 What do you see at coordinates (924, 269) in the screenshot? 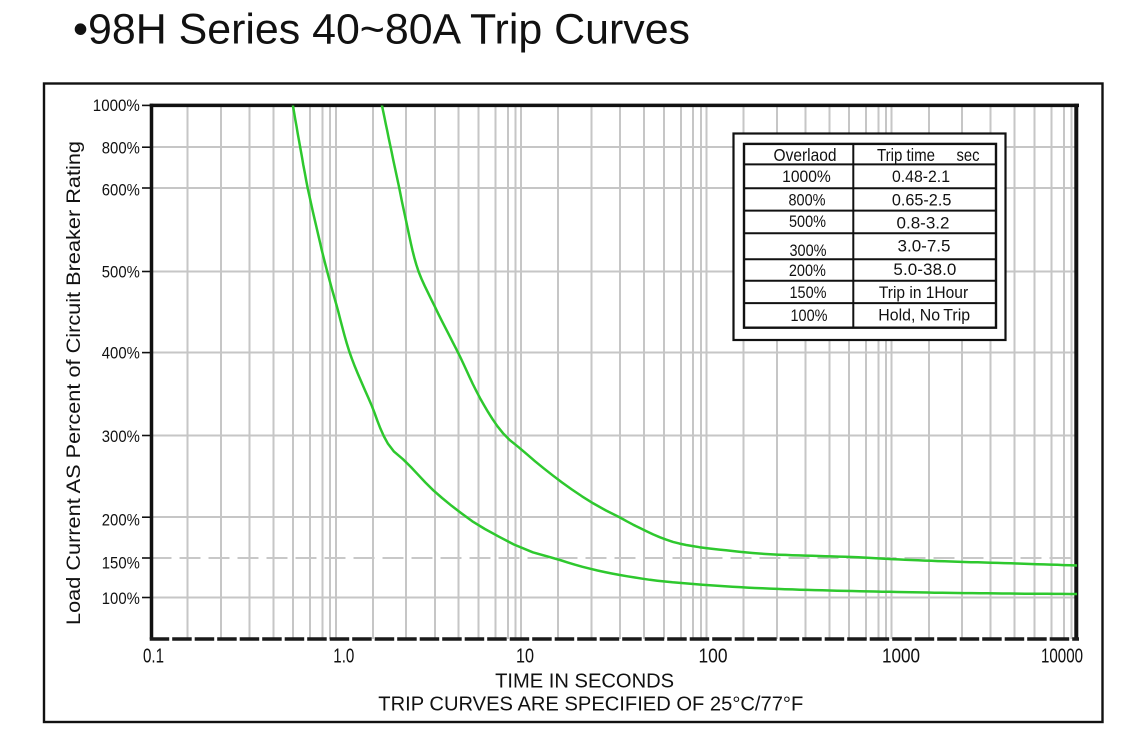
I see `svg-text: 5.0-38.0` at bounding box center [924, 269].